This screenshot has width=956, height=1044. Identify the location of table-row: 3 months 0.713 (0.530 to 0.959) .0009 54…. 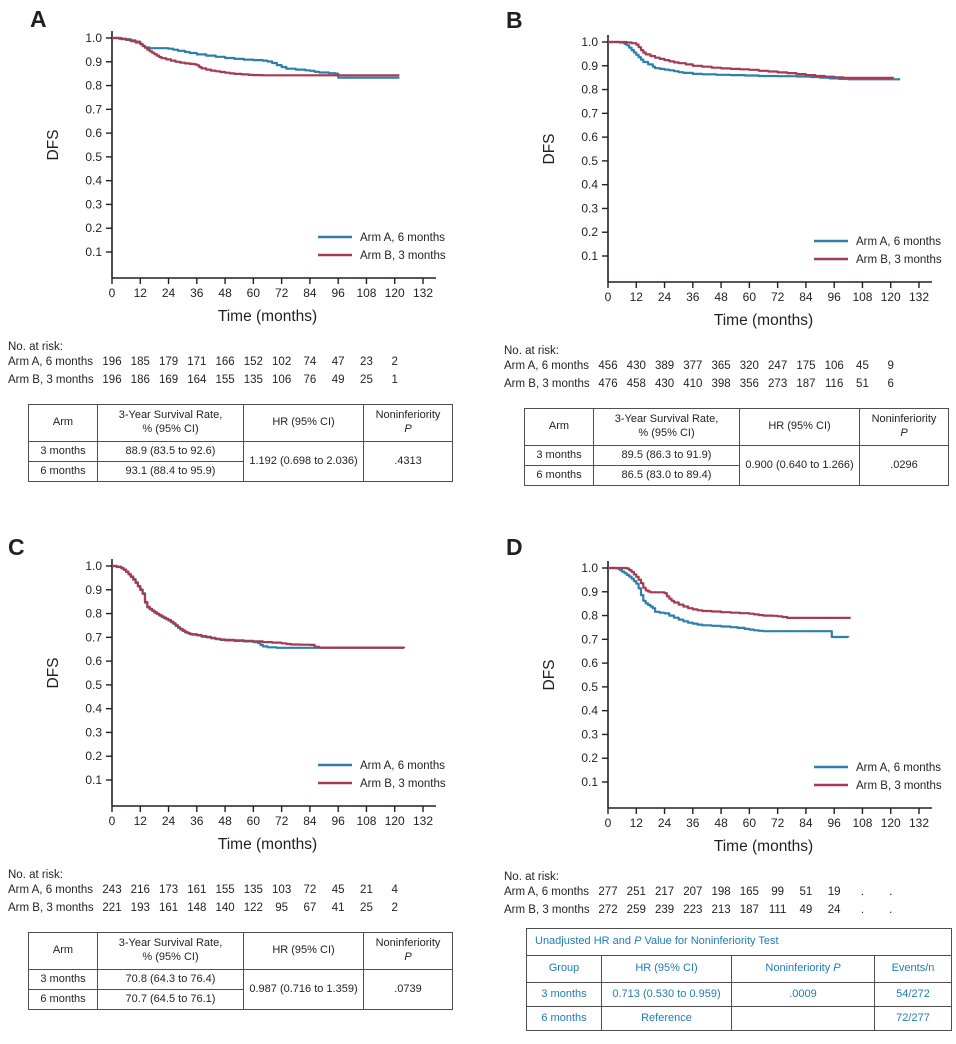
(739, 994).